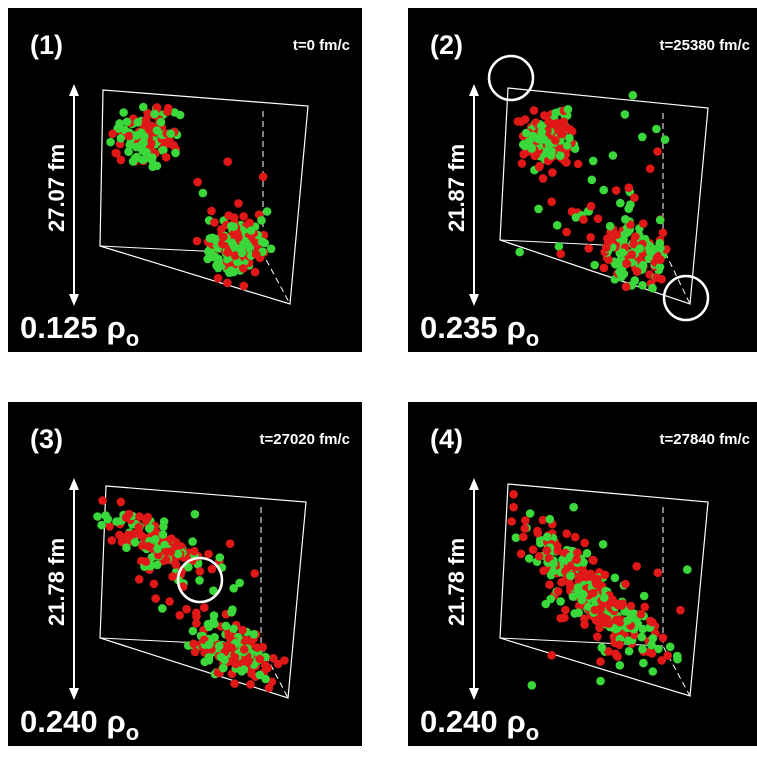  I want to click on arrow-head, so click(474, 90).